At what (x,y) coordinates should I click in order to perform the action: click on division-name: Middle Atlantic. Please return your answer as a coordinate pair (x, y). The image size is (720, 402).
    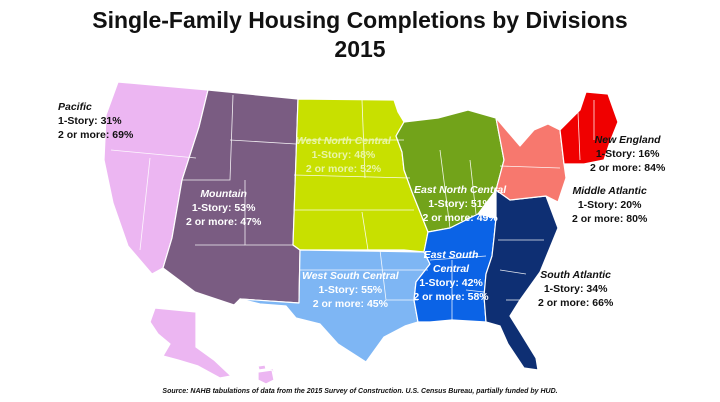
    Looking at the image, I should click on (609, 191).